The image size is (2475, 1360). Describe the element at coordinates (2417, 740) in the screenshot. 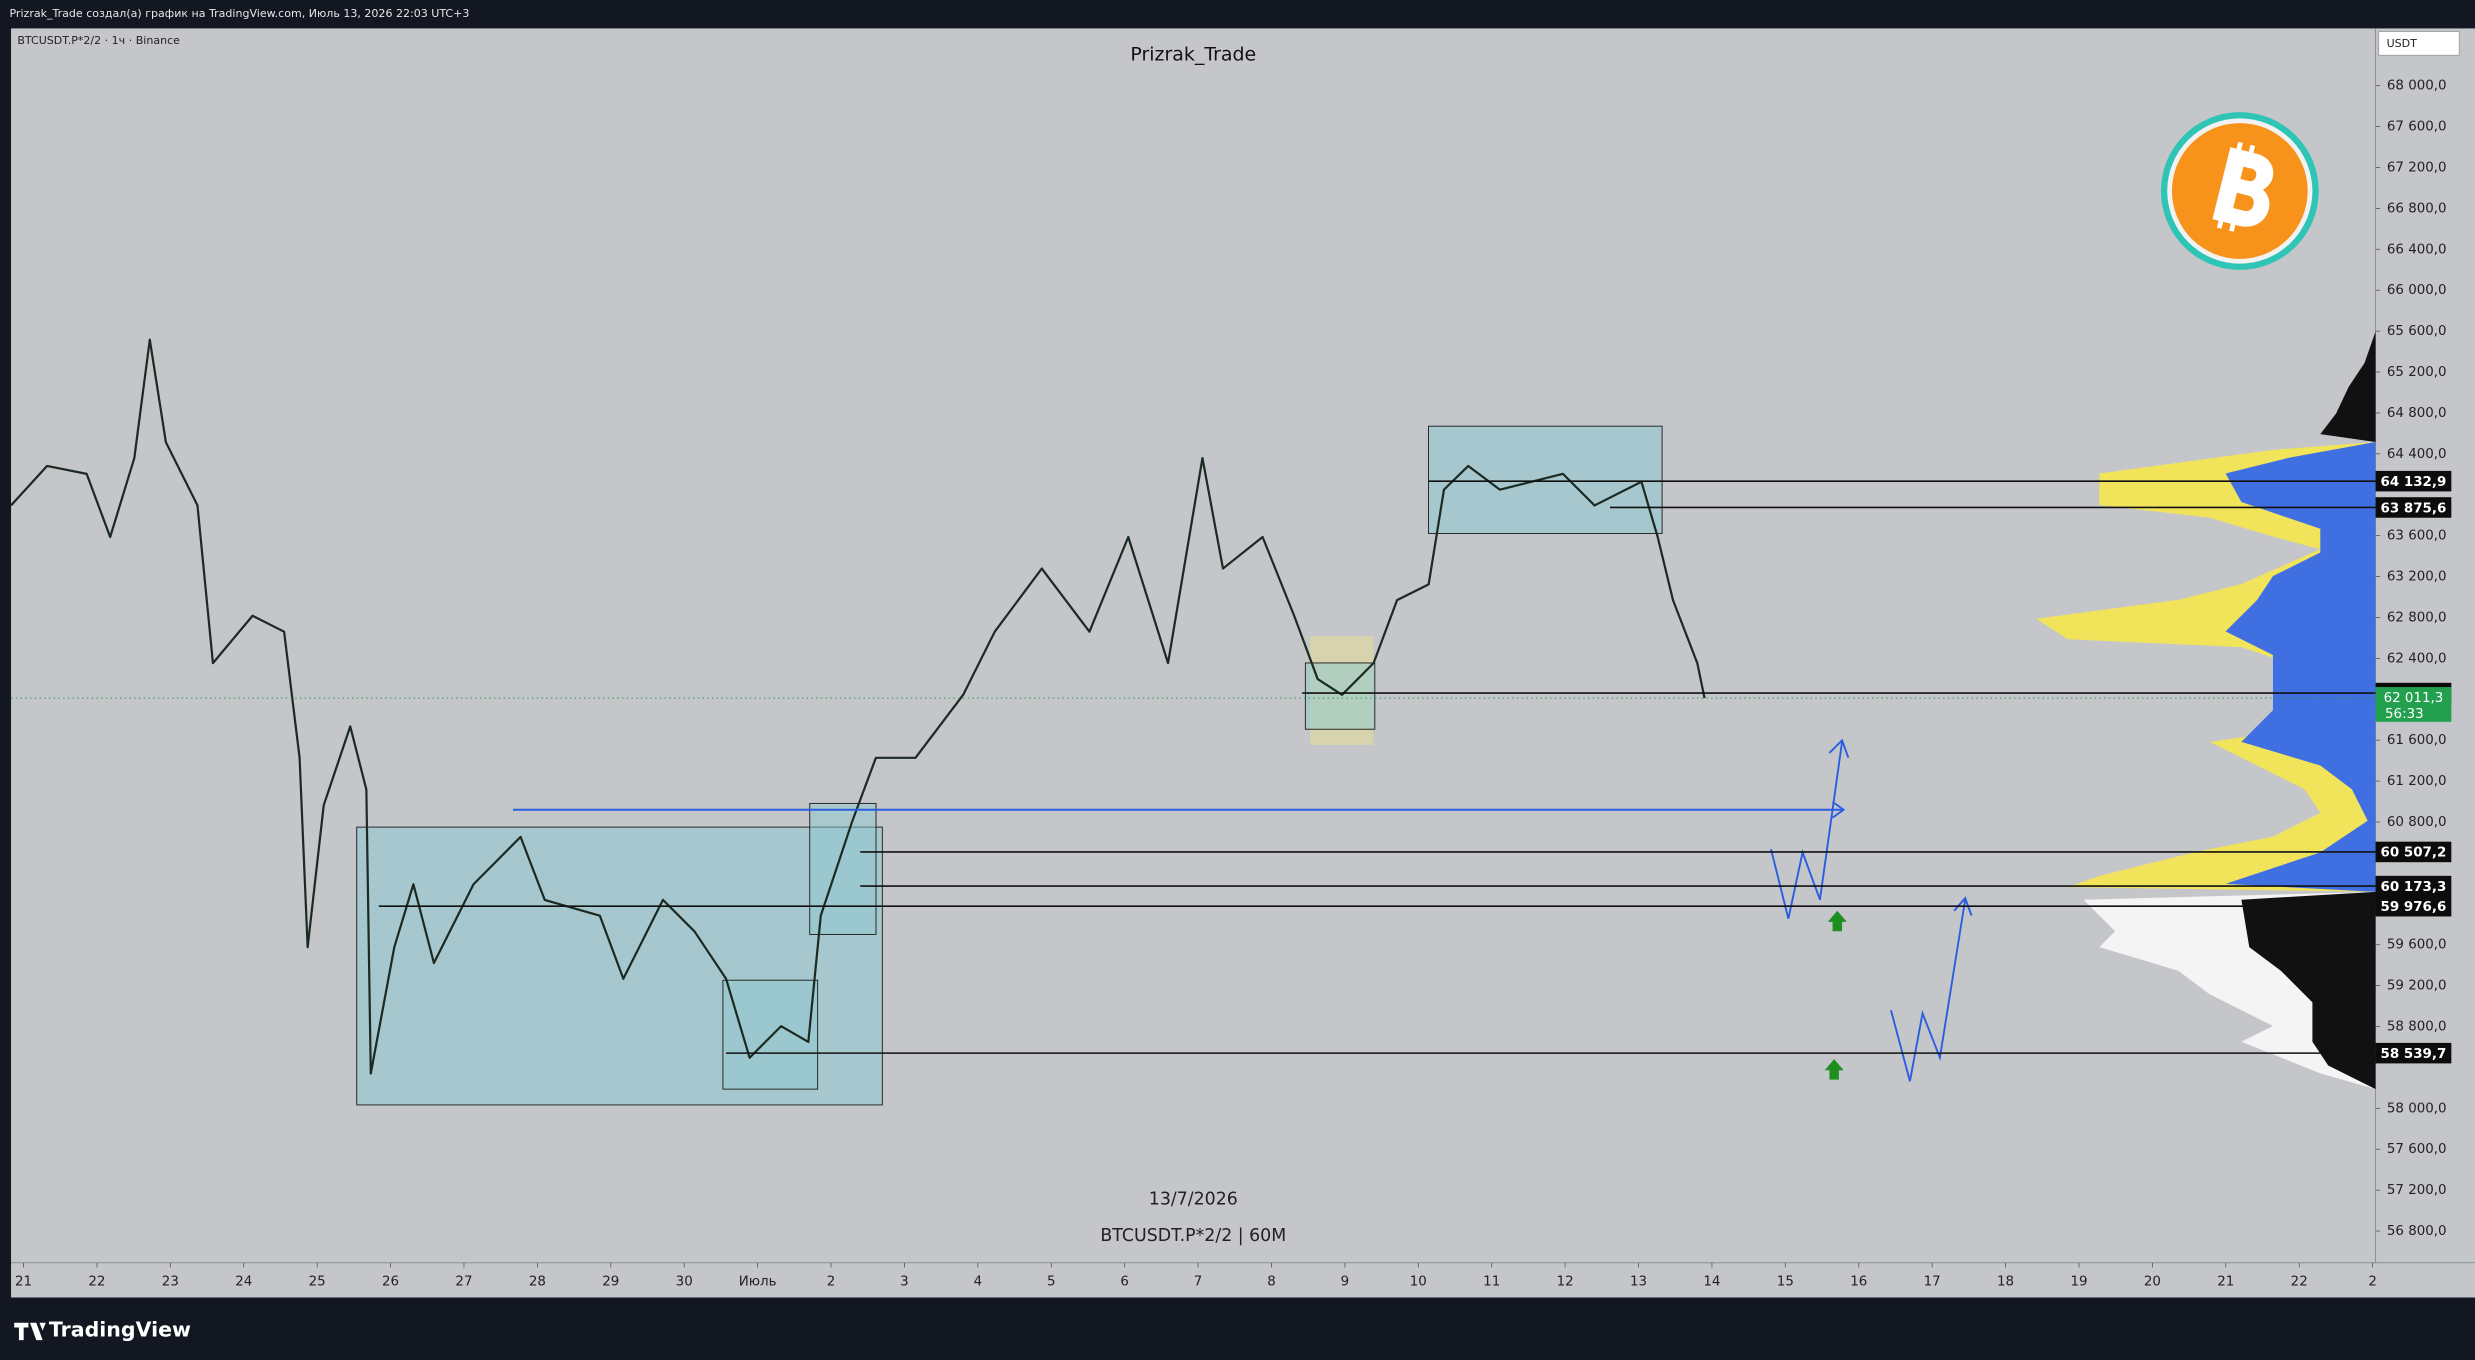

I see `y-tick-label: 61 600,0` at that location.